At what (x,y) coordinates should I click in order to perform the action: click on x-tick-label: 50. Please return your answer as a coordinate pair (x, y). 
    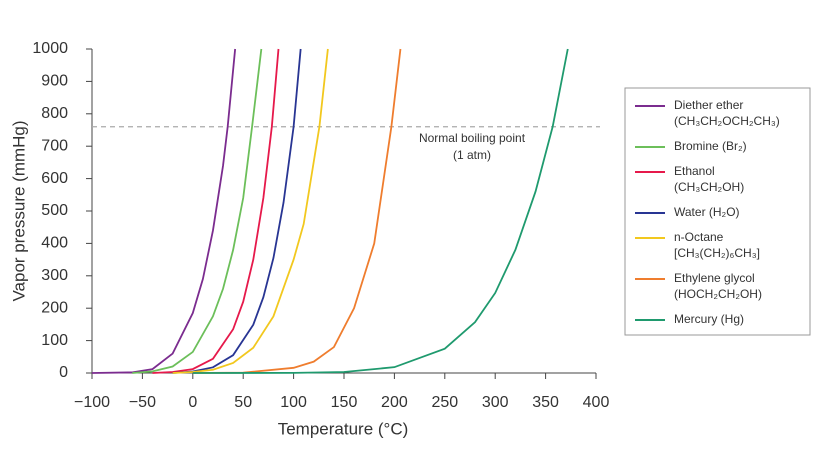
    Looking at the image, I should click on (243, 402).